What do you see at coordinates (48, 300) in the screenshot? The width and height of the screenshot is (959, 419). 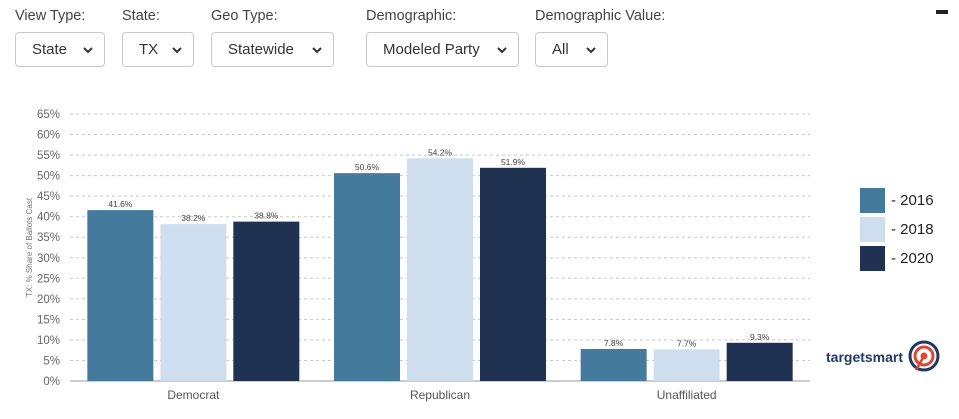 I see `y-tick-label: 20%` at bounding box center [48, 300].